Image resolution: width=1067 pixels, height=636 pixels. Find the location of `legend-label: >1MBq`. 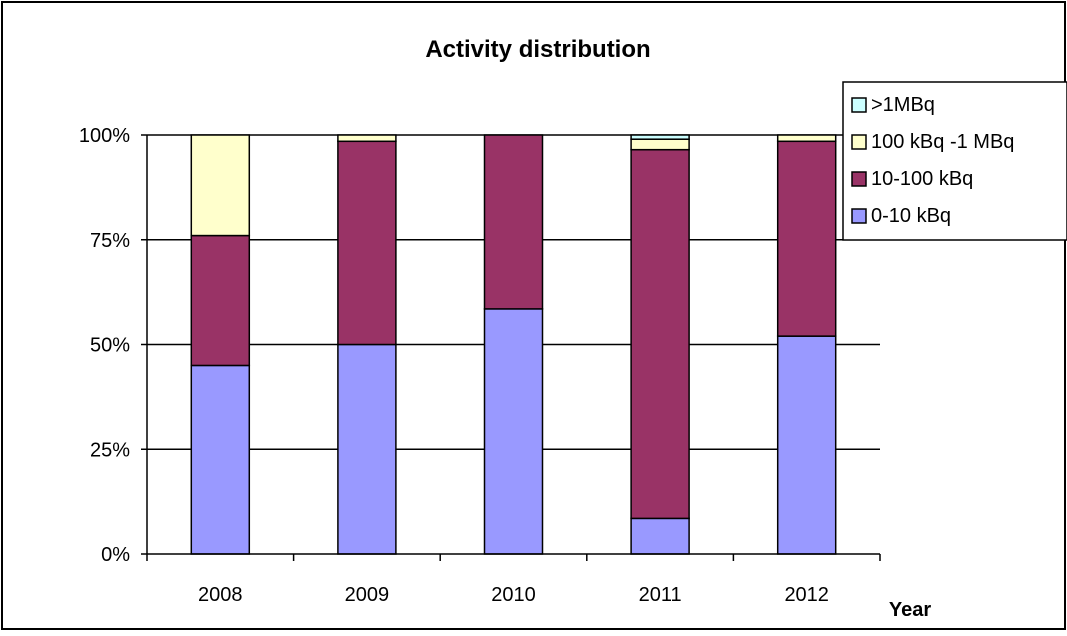

legend-label: >1MBq is located at coordinates (903, 105).